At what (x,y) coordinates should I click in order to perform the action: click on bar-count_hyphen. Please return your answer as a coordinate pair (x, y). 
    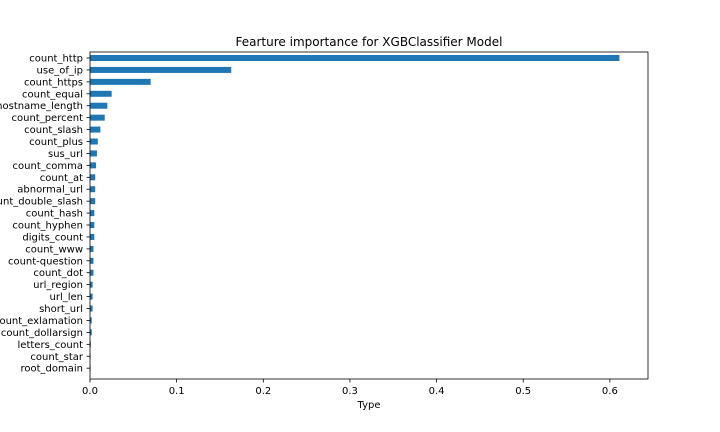
    Looking at the image, I should click on (92, 225).